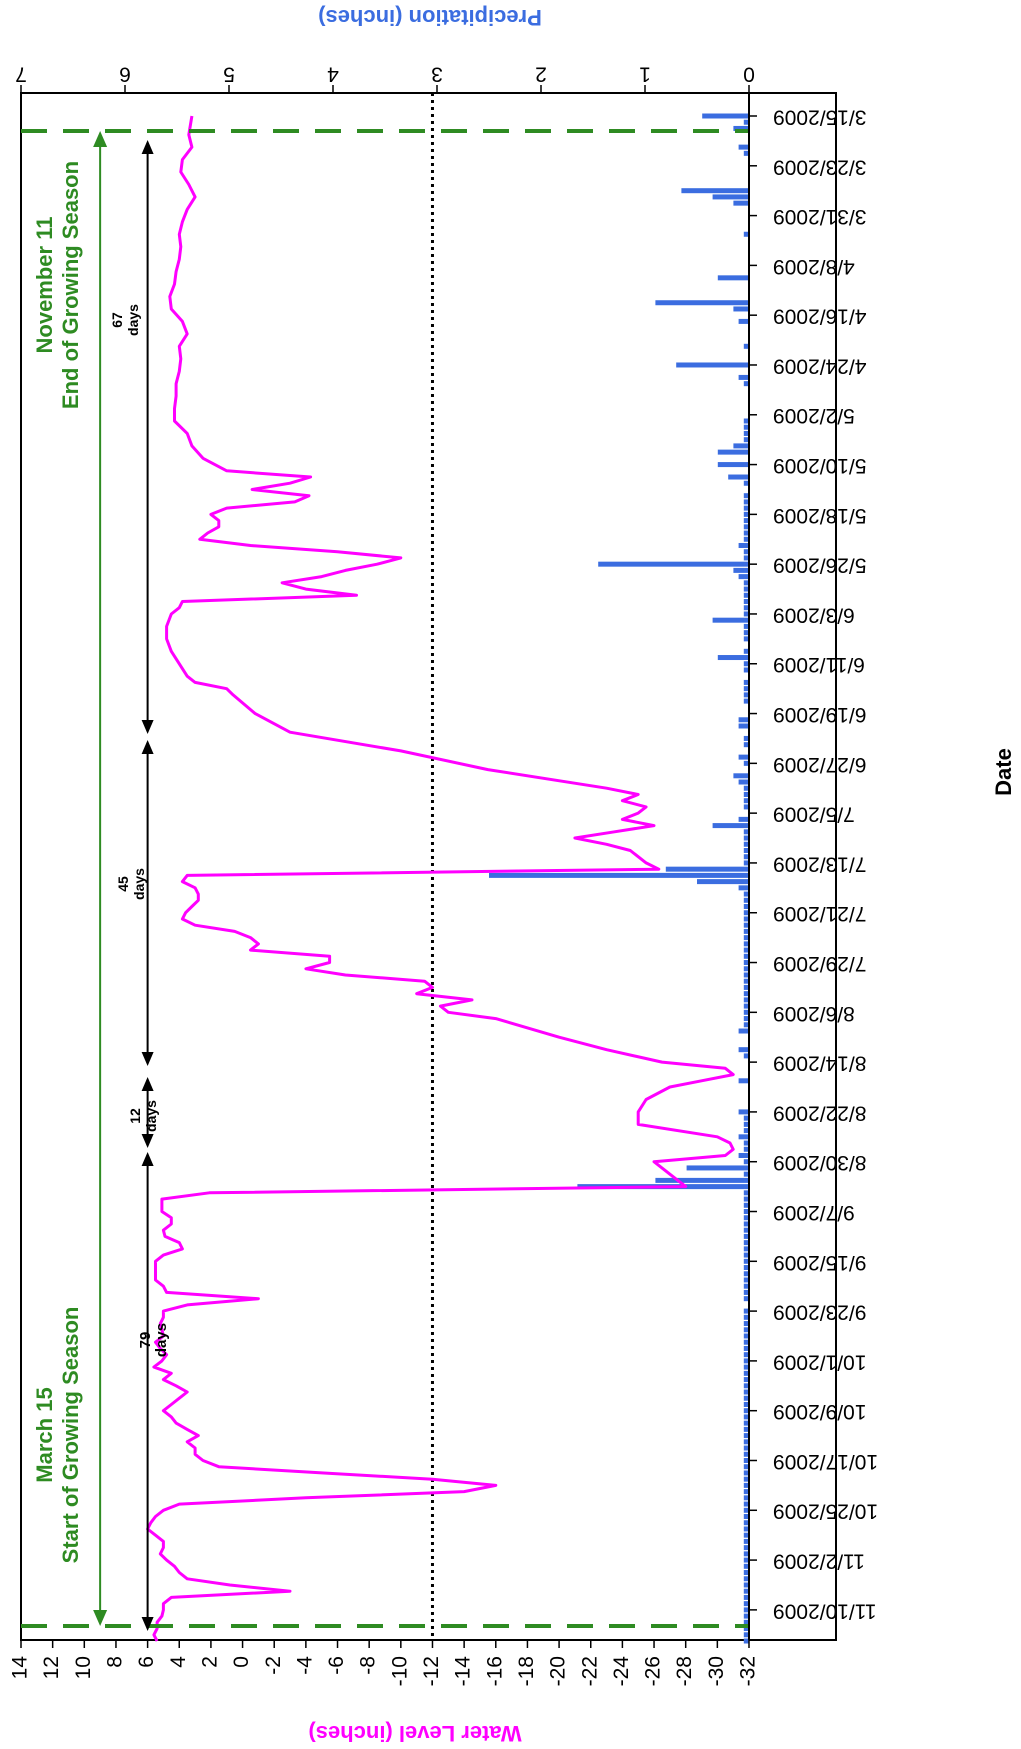 Image resolution: width=1021 pixels, height=1749 pixels. I want to click on date-tick-label-16: 7/21/2009, so click(819, 913).